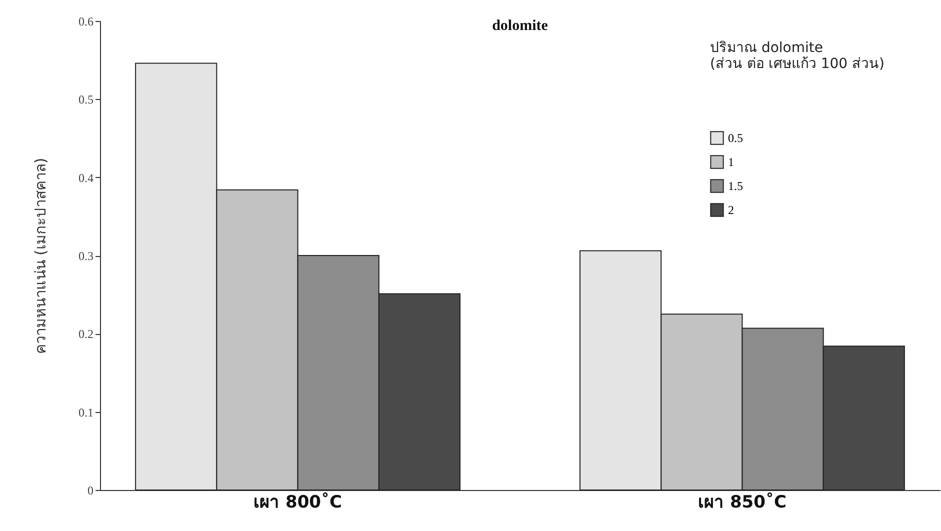  What do you see at coordinates (742, 502) in the screenshot?
I see `x-tick-label: เผา 850˚C` at bounding box center [742, 502].